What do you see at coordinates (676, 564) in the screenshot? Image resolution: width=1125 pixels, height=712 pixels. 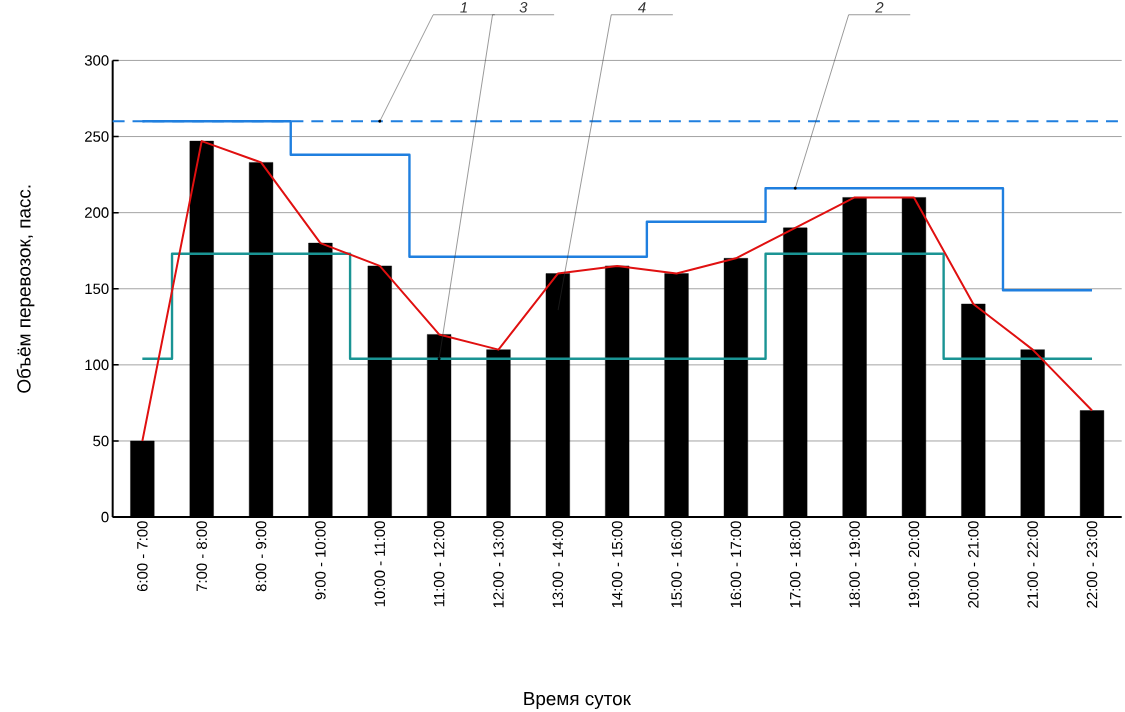 I see `x-tick-label: 15:00 - 16:00` at bounding box center [676, 564].